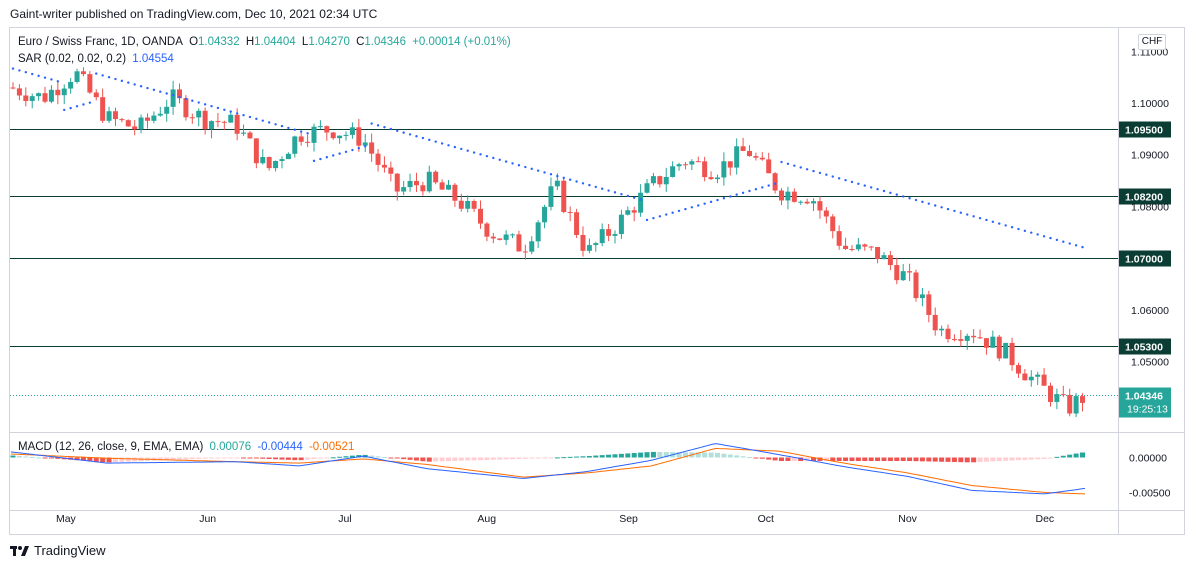 This screenshot has width=1194, height=568. I want to click on currency-badge: CHF, so click(1152, 42).